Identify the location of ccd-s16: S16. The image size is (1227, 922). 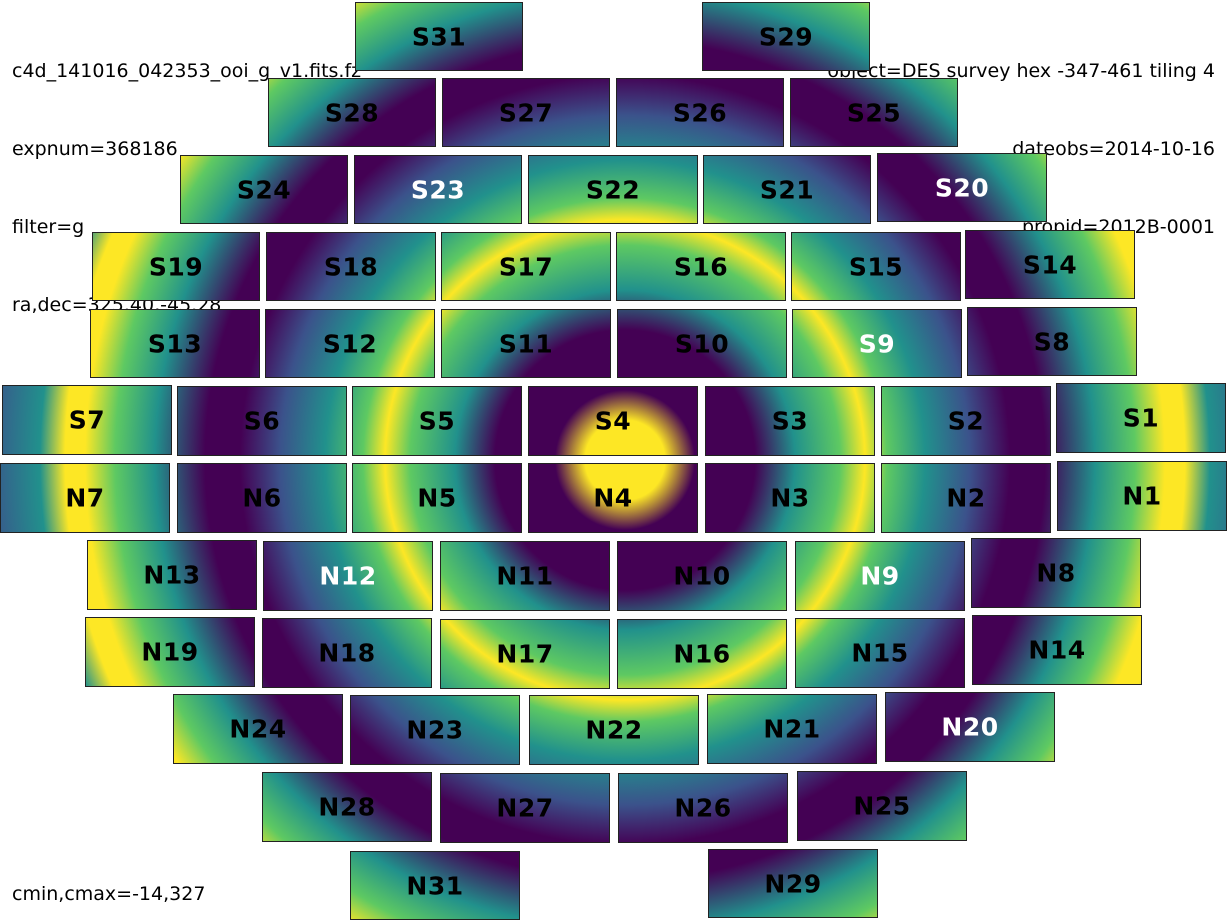
(701, 266).